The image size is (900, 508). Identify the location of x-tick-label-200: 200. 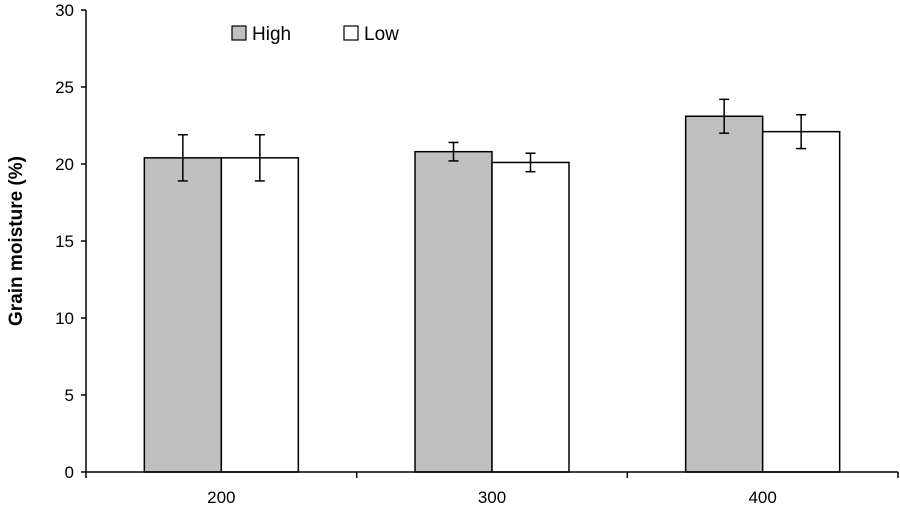
(221, 497).